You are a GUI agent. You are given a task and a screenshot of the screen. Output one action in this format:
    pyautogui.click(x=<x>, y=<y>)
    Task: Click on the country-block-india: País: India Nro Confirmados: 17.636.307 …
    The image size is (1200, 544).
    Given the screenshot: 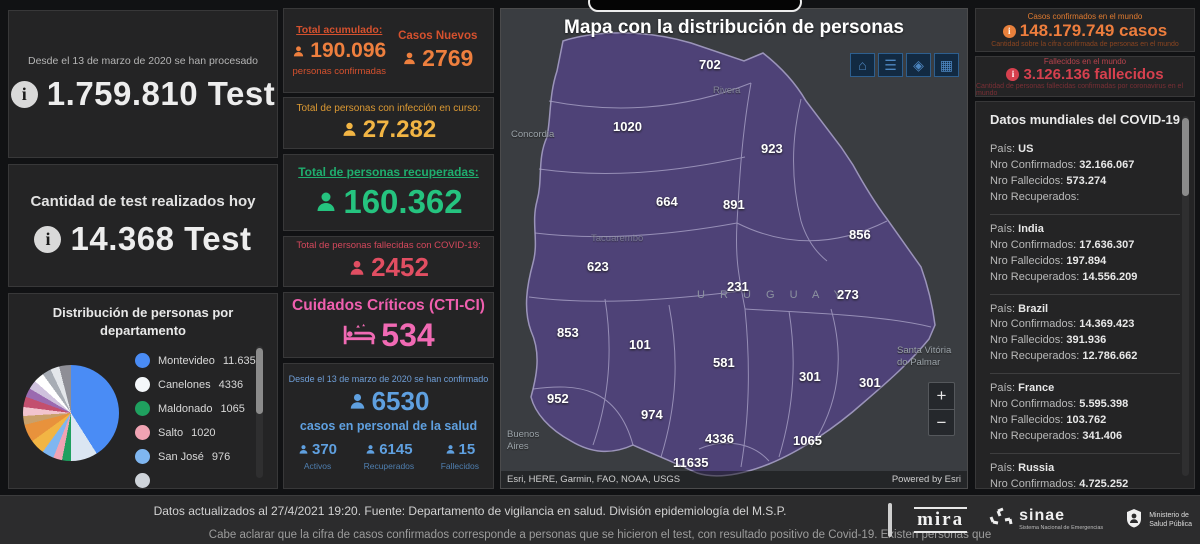 What is the action you would take?
    pyautogui.click(x=1085, y=253)
    